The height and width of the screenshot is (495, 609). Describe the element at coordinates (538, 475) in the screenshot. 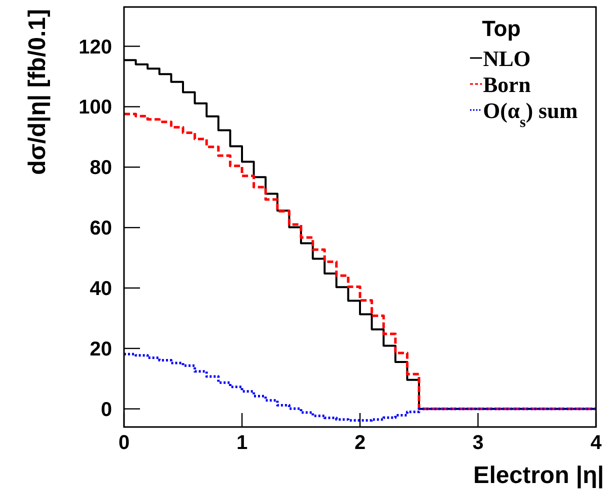

I see `x-axis-title: Electron |η|` at that location.